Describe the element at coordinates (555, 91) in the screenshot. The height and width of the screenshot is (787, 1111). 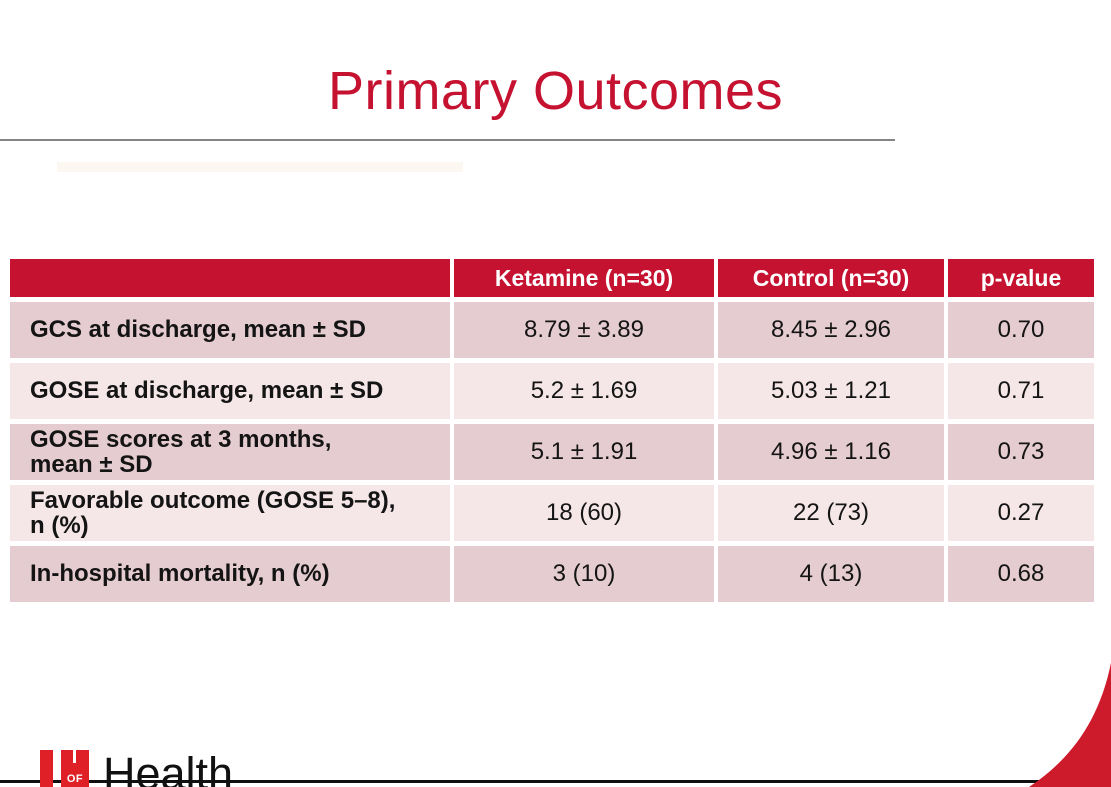
I see `page-title: Primary Outcomes` at that location.